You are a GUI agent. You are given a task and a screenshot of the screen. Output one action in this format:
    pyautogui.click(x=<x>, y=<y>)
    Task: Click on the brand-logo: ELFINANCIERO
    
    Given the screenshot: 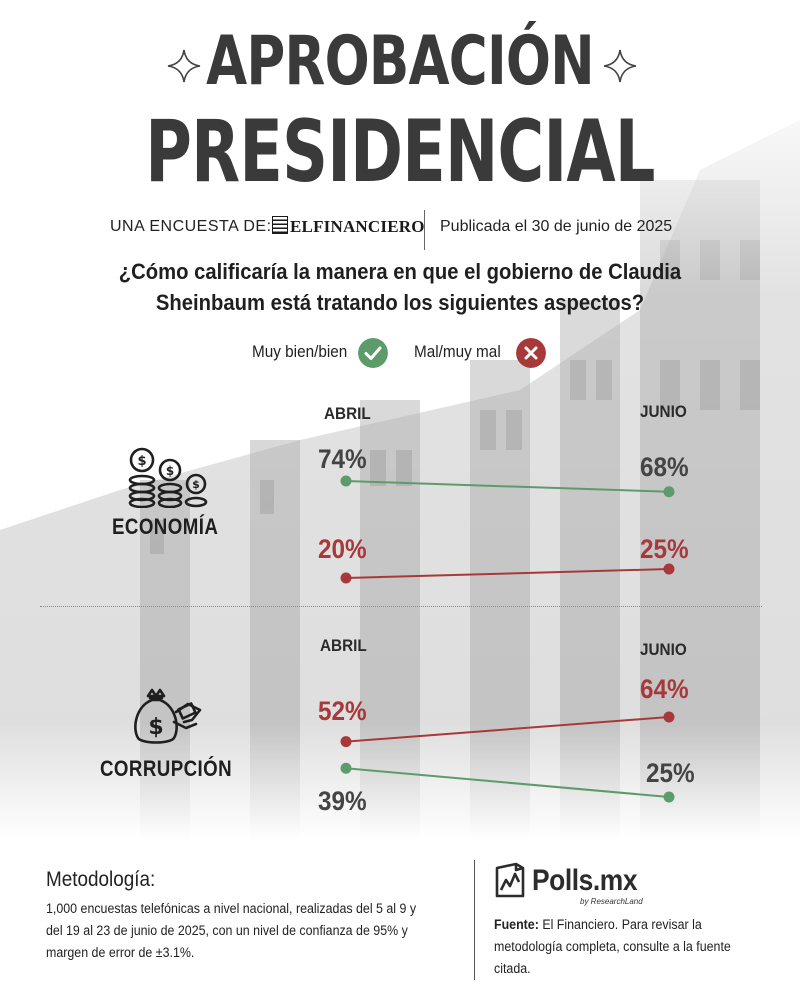 What is the action you would take?
    pyautogui.click(x=348, y=226)
    